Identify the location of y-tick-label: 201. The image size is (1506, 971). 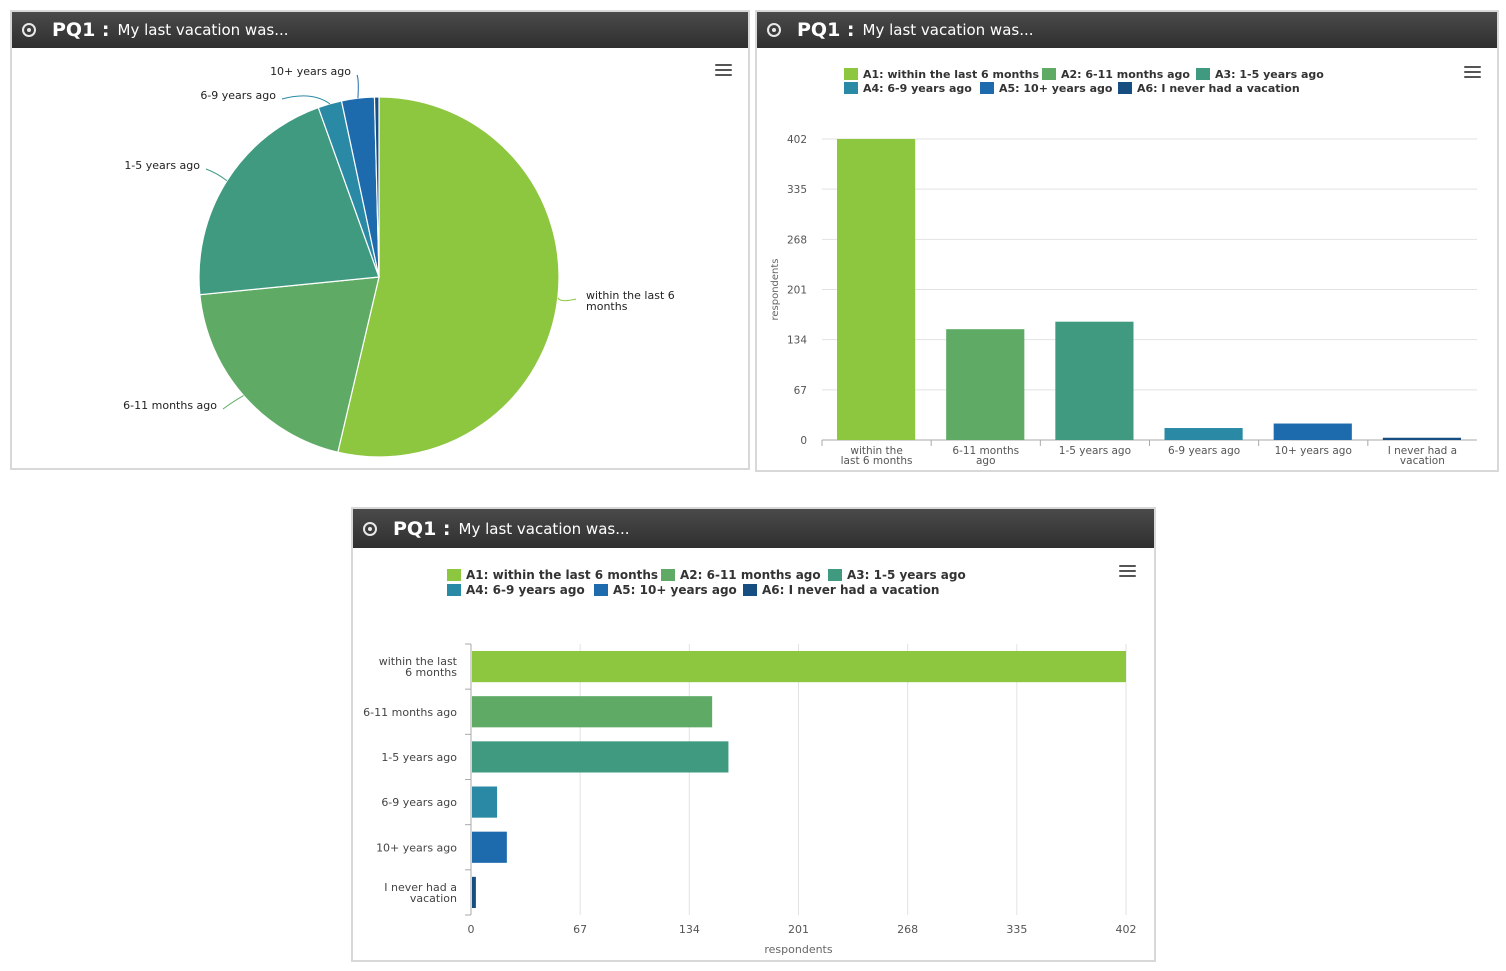
(797, 291).